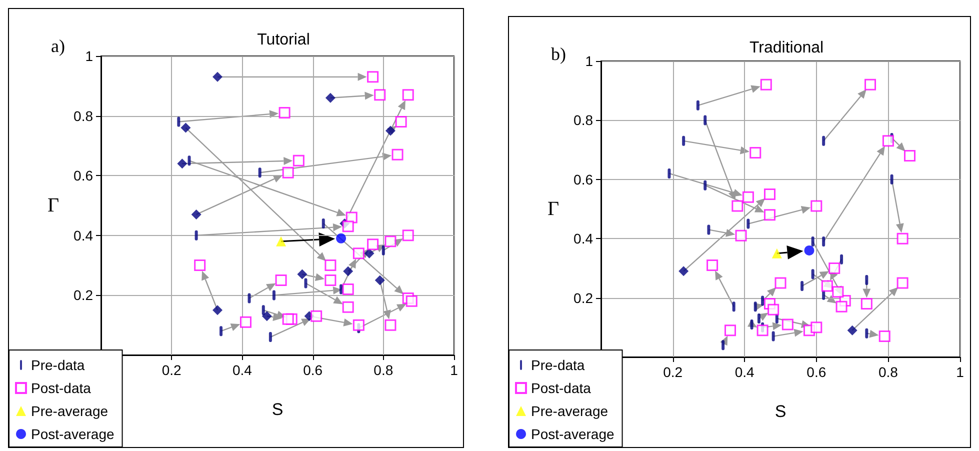 This screenshot has height=451, width=979. I want to click on chart-title: Traditional, so click(786, 48).